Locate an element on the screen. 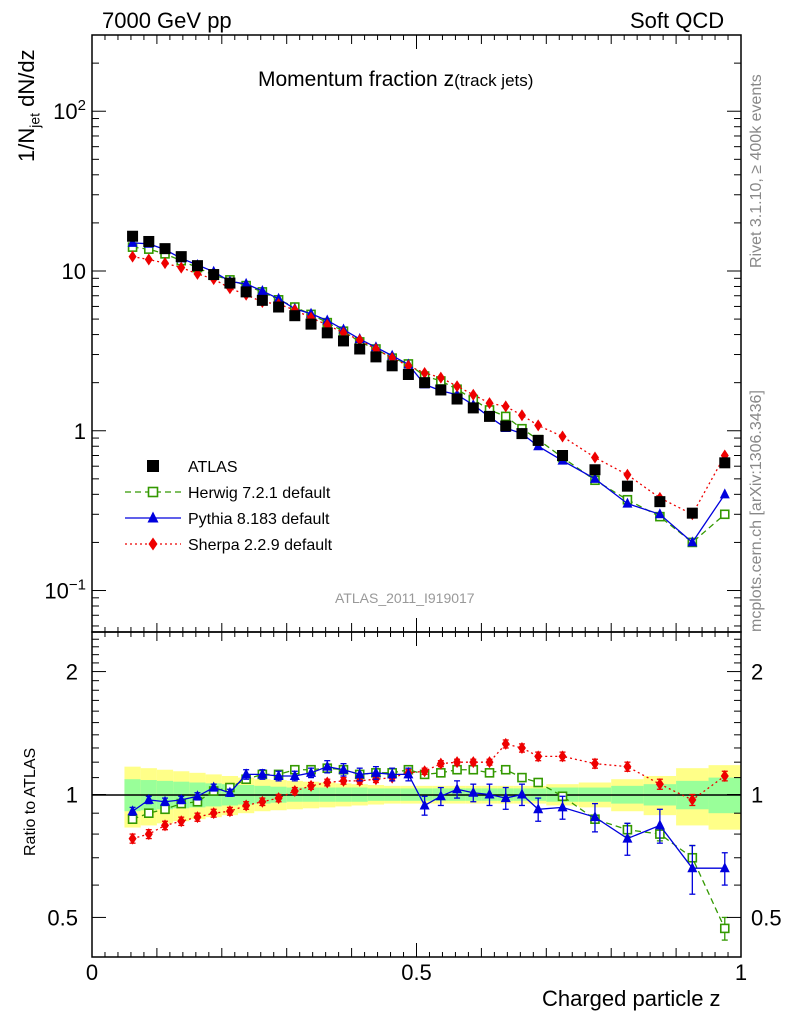 This screenshot has width=786, height=1024. legend-label-herwig: Herwig 7.2.1 default is located at coordinates (259, 493).